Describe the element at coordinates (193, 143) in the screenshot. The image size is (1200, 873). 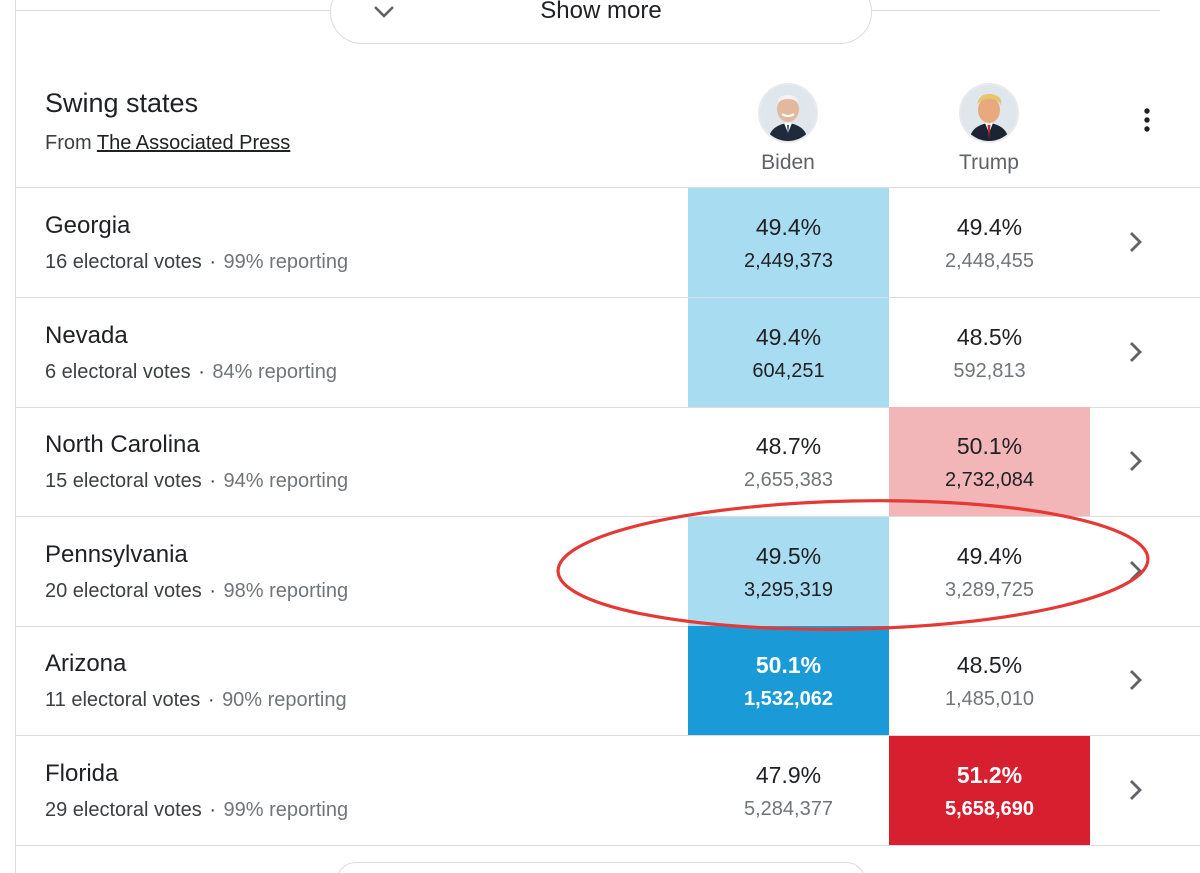
I see `source-link: The Associated Press` at that location.